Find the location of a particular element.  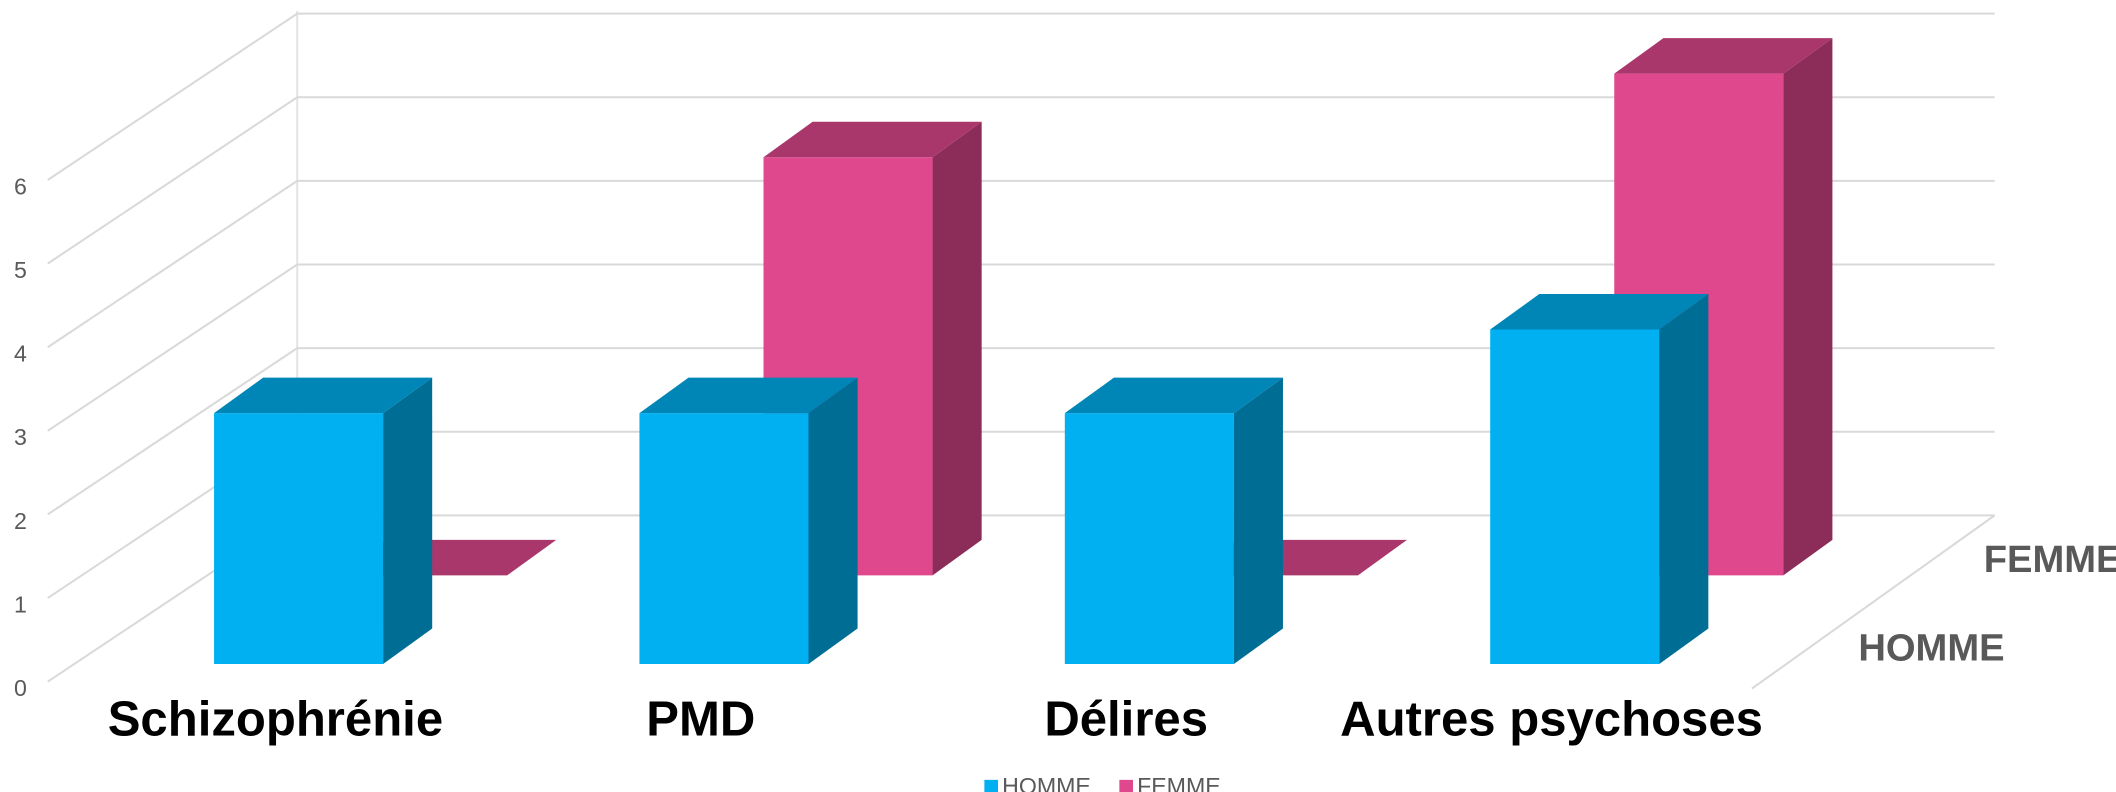

x-tick-label: PMD is located at coordinates (700, 720).